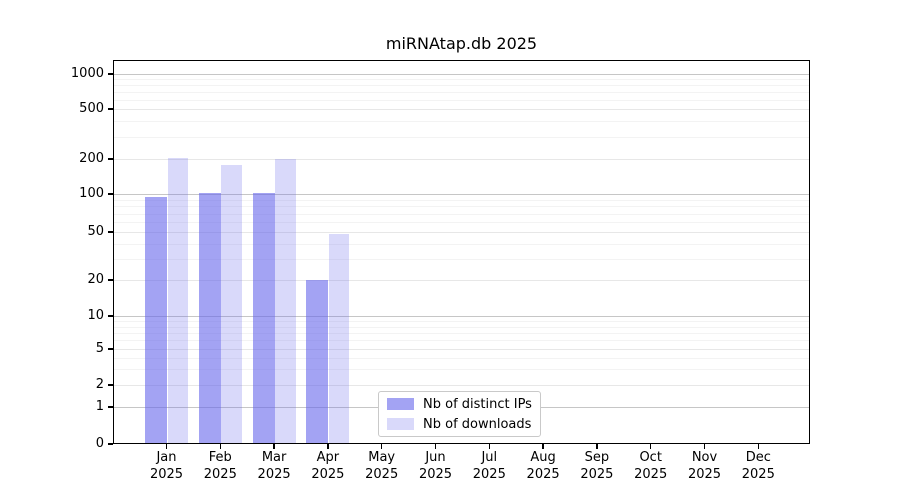  What do you see at coordinates (597, 466) in the screenshot?
I see `x-tick-label: Sep 2025` at bounding box center [597, 466].